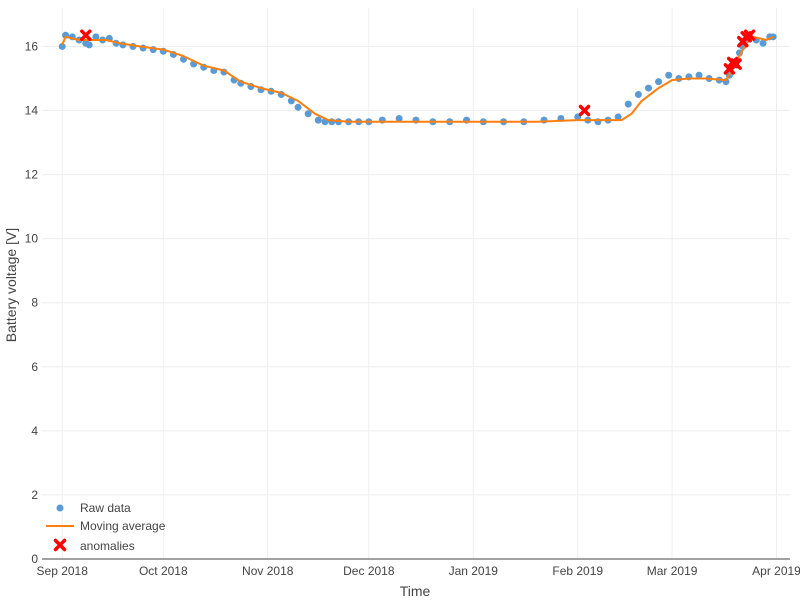  Describe the element at coordinates (32, 239) in the screenshot. I see `y-tick-label: 10` at that location.